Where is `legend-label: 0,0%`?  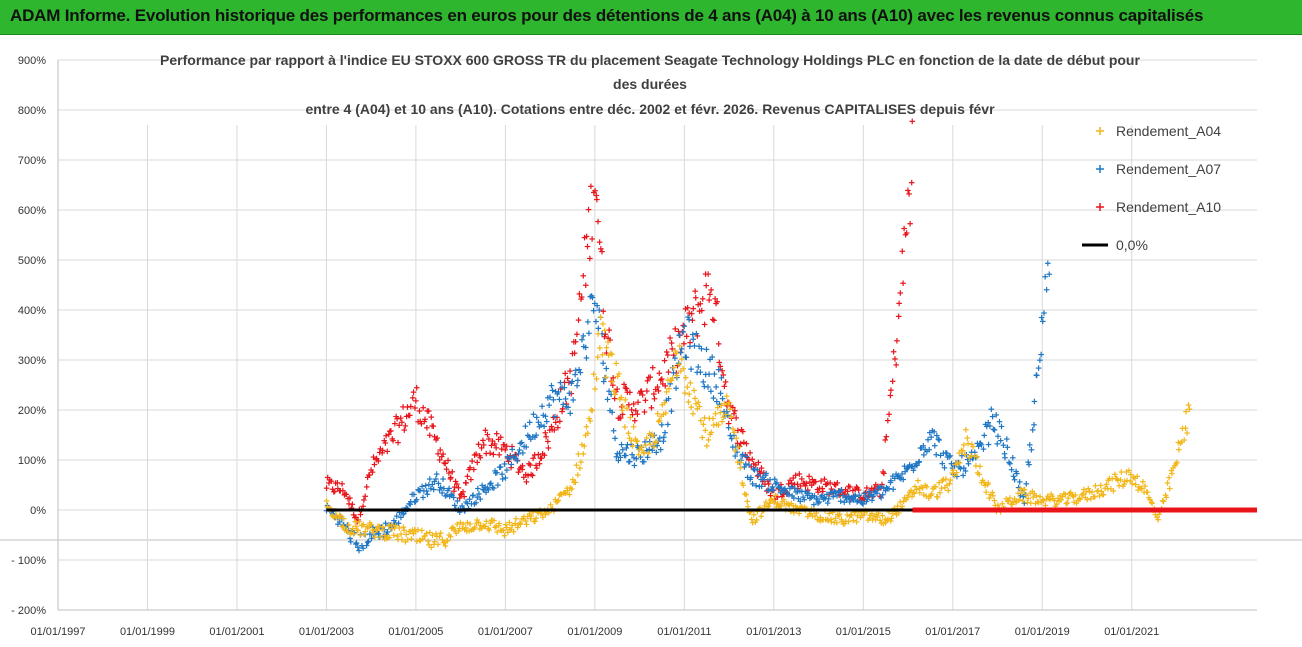 legend-label: 0,0% is located at coordinates (1132, 245).